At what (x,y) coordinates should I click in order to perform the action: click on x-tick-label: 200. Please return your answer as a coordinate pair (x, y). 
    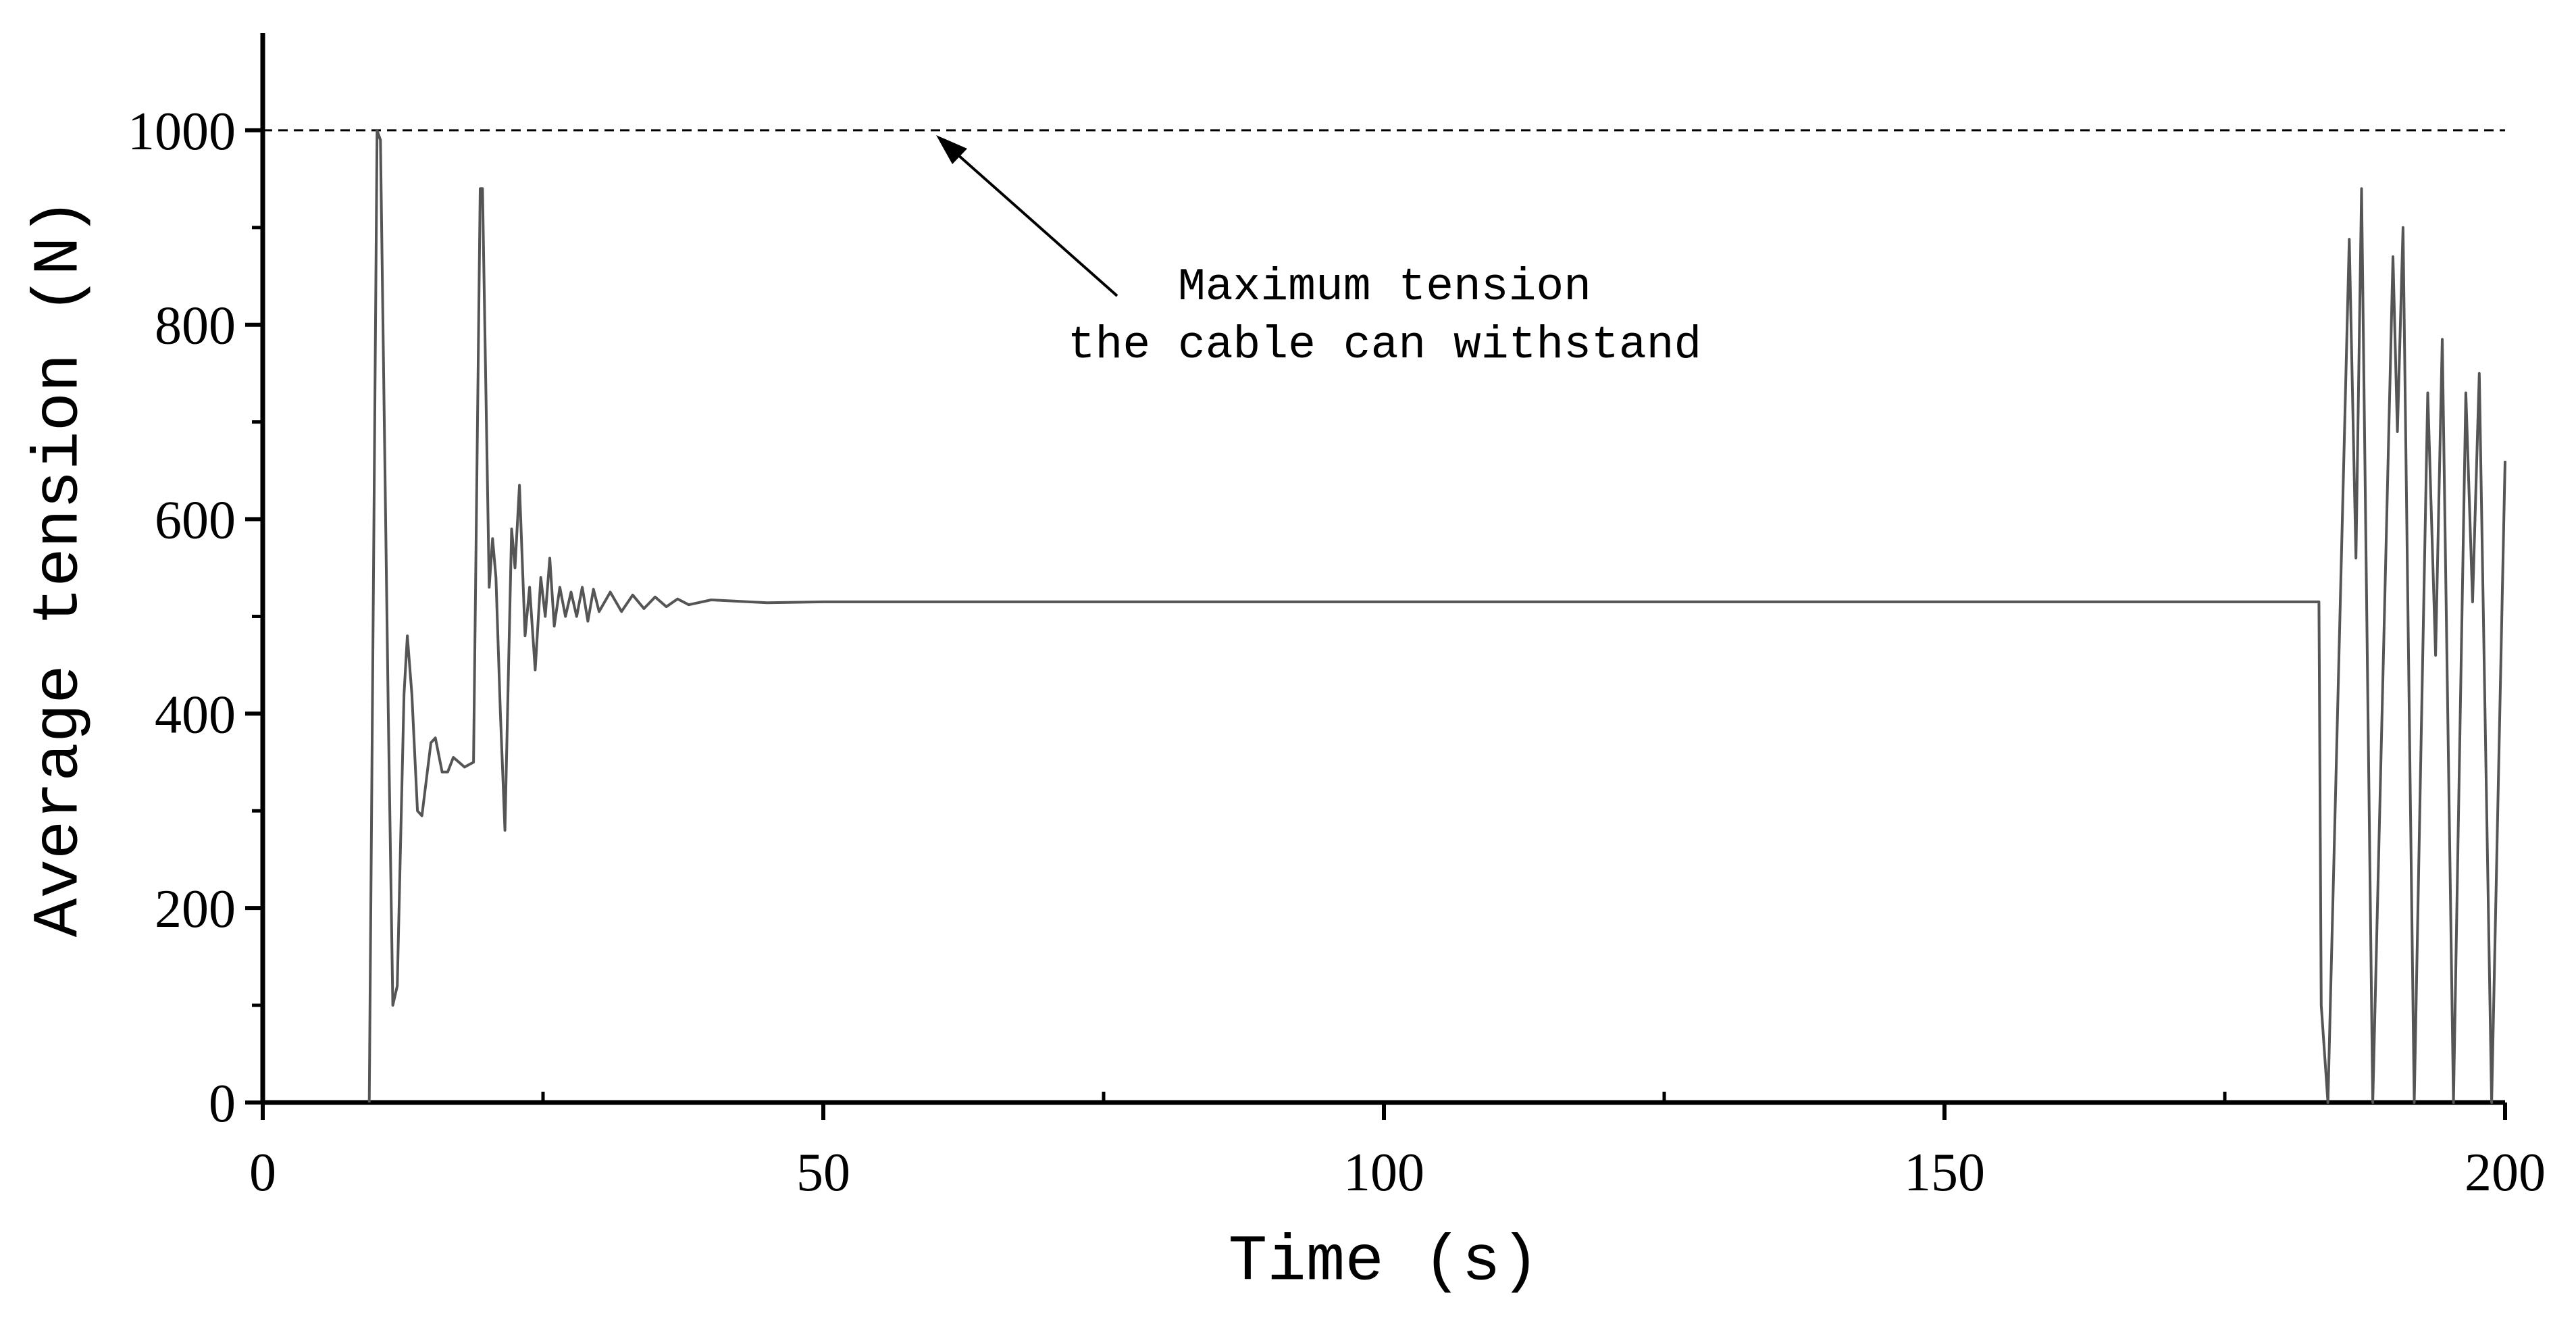
    Looking at the image, I should click on (2505, 1172).